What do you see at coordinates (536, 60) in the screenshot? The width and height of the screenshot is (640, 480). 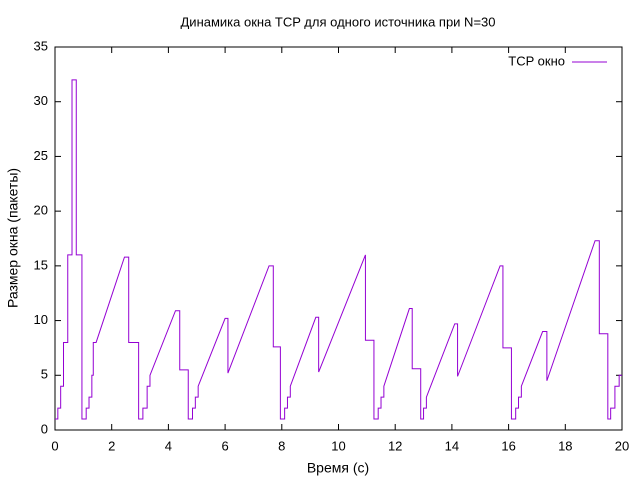 I see `legend-label: TCP окно` at bounding box center [536, 60].